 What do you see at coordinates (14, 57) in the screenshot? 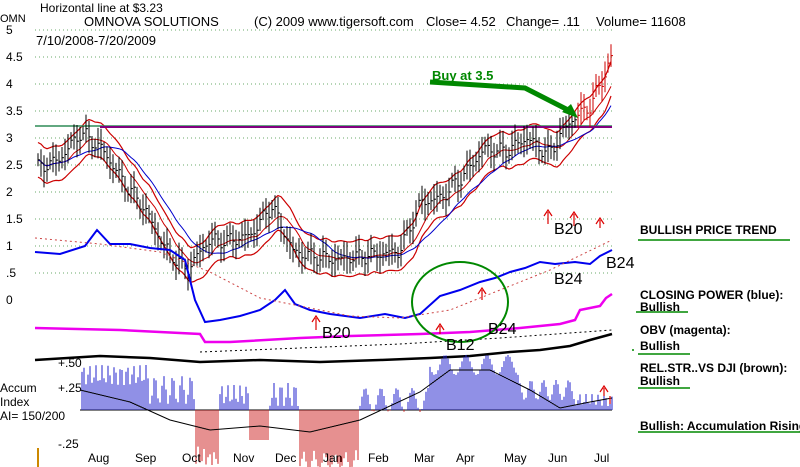
I see `y-tick-label: 4.5` at bounding box center [14, 57].